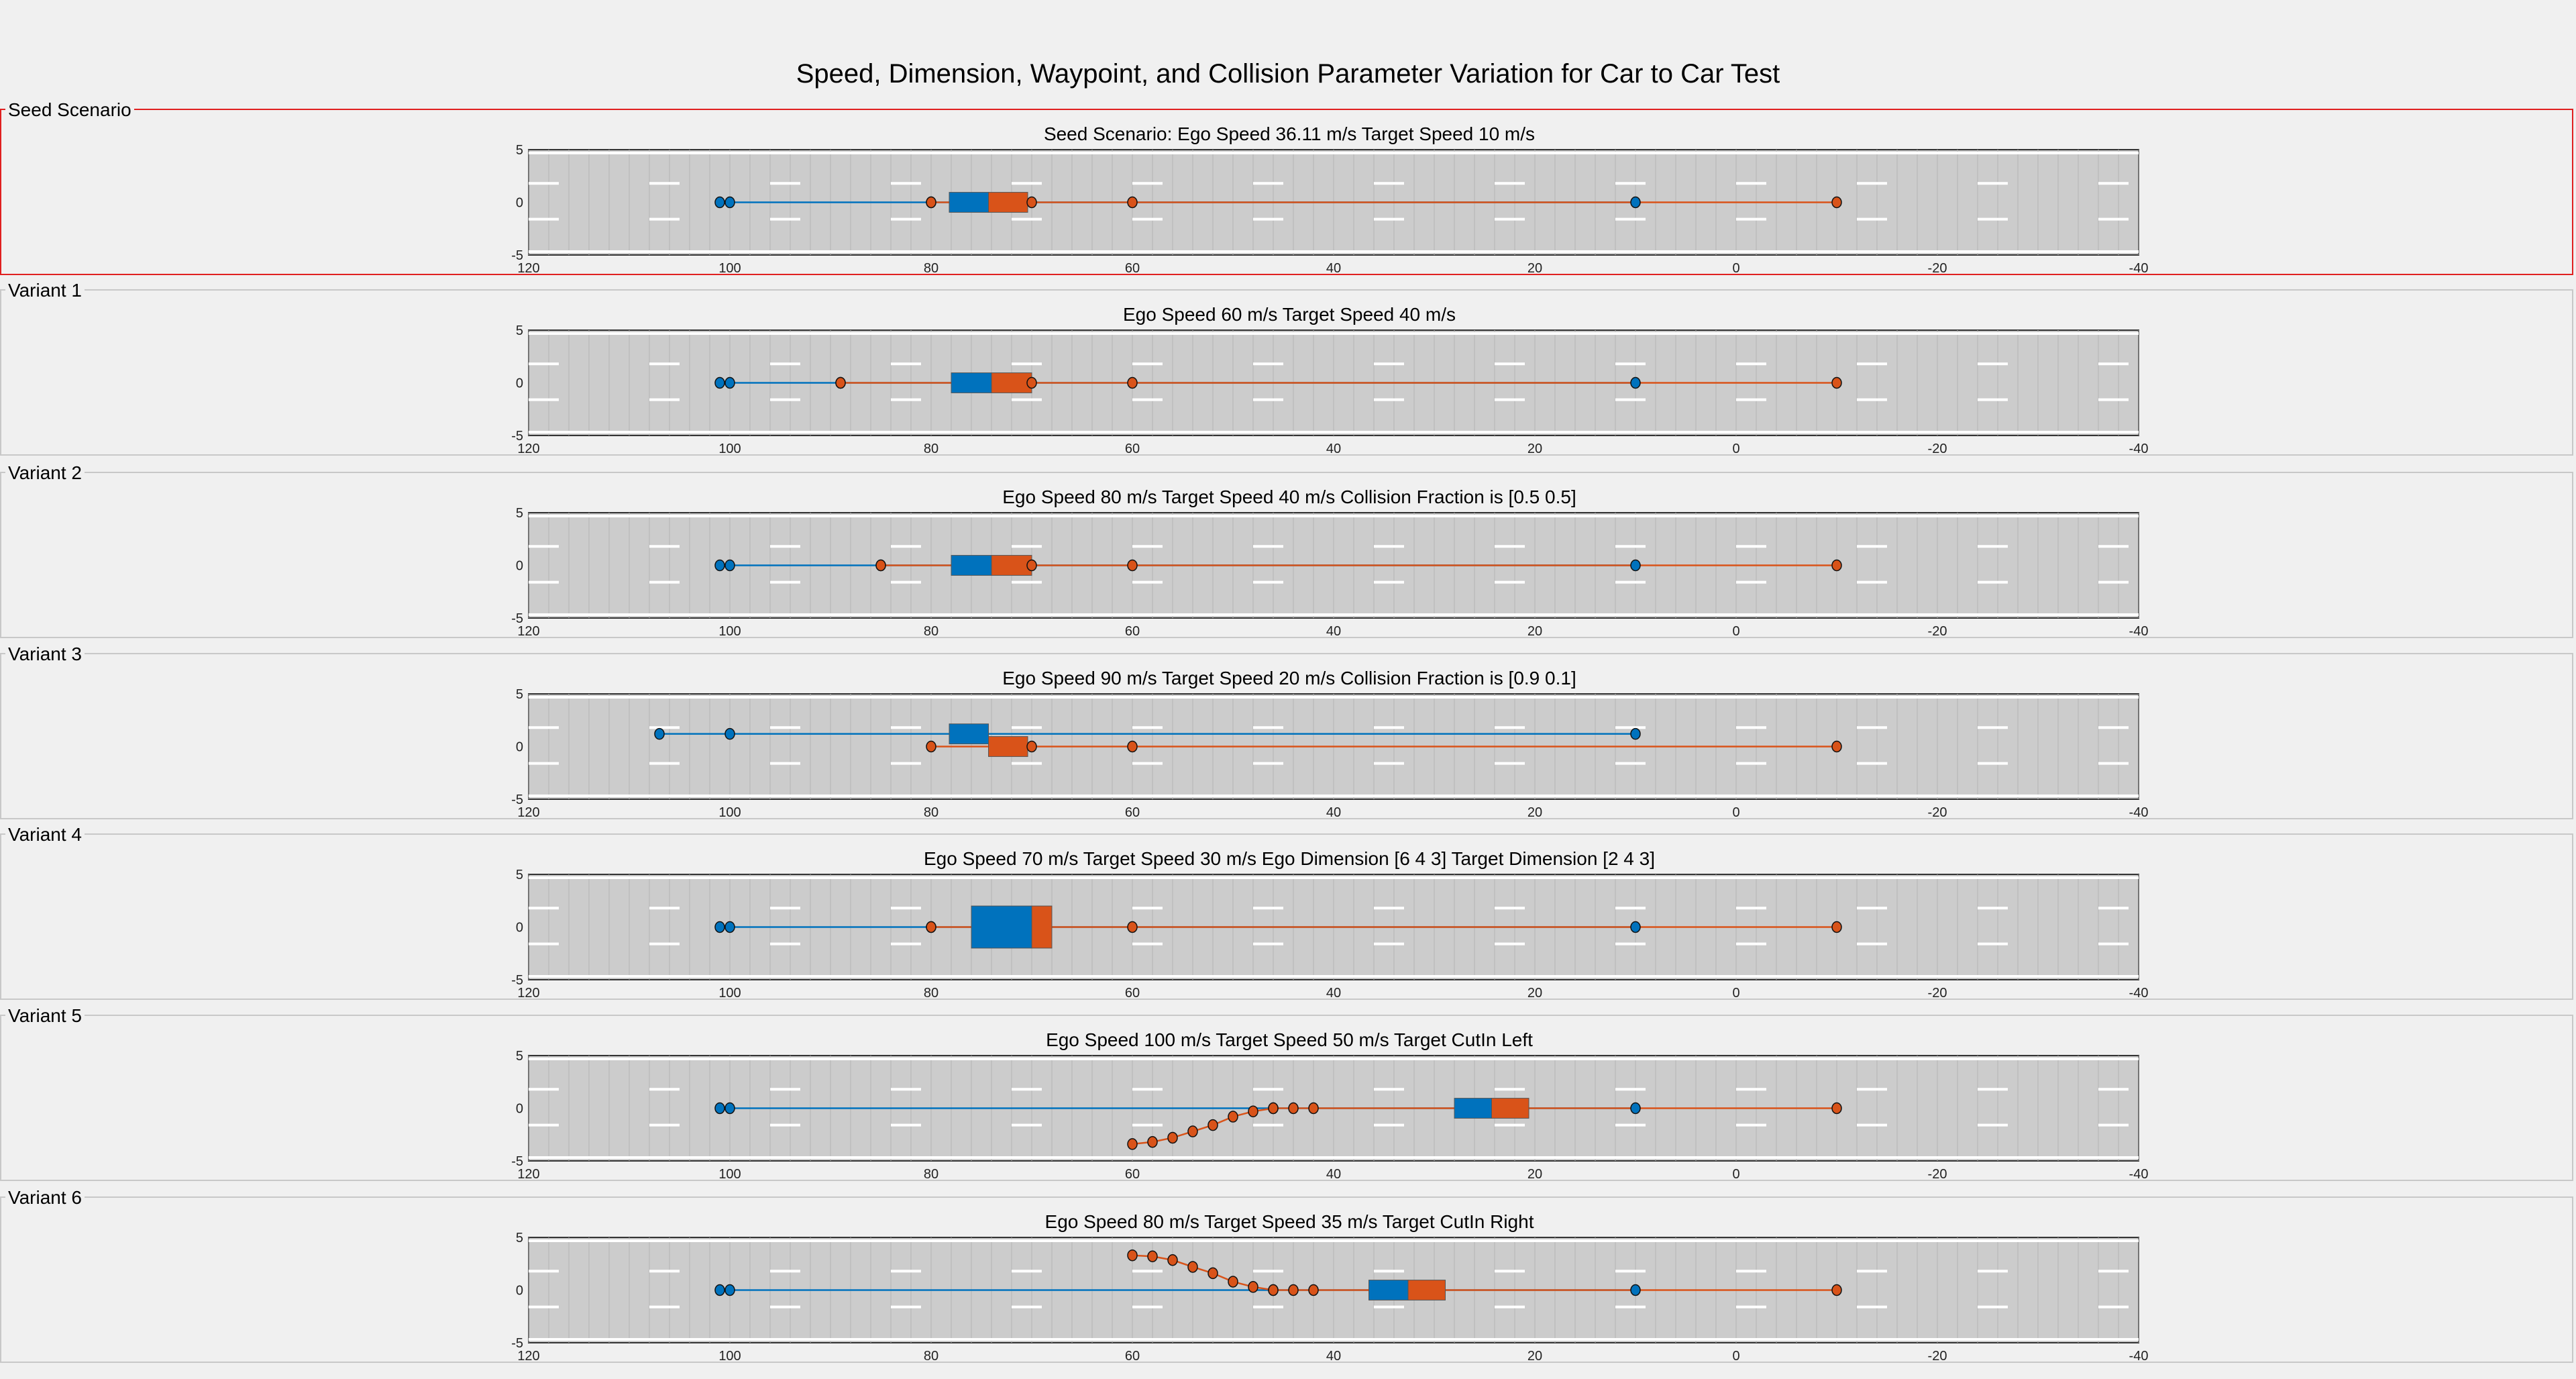 This screenshot has height=1379, width=2576. I want to click on panel-label: Variant 3, so click(45, 654).